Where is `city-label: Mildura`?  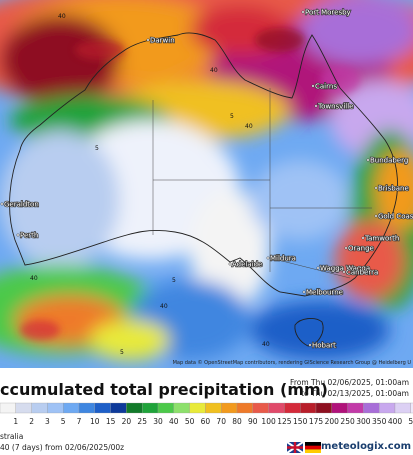 city-label: Mildura is located at coordinates (283, 259).